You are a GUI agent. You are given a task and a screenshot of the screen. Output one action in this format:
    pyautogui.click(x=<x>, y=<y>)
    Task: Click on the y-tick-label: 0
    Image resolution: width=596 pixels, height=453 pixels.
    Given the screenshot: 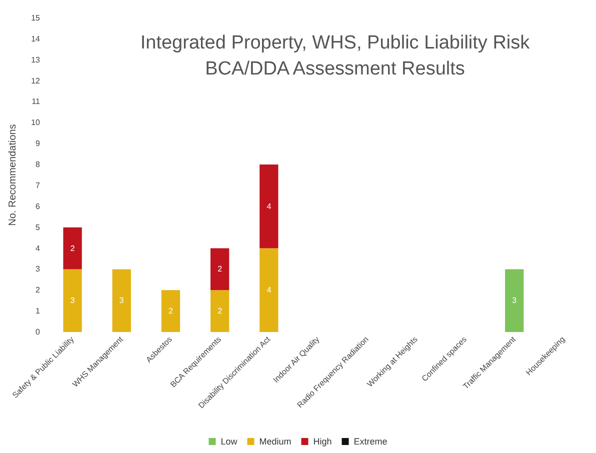 What is the action you would take?
    pyautogui.click(x=38, y=332)
    